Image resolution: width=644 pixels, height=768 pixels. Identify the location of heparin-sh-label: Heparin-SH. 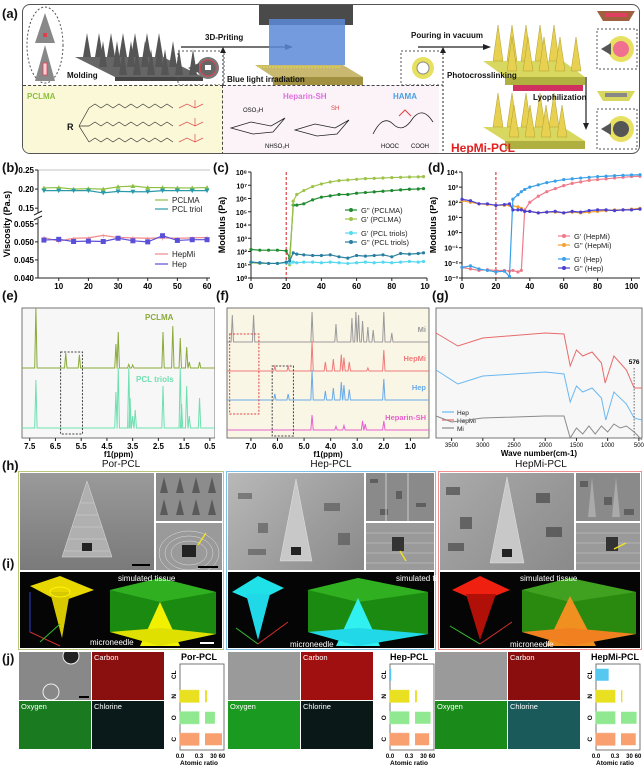
(305, 96).